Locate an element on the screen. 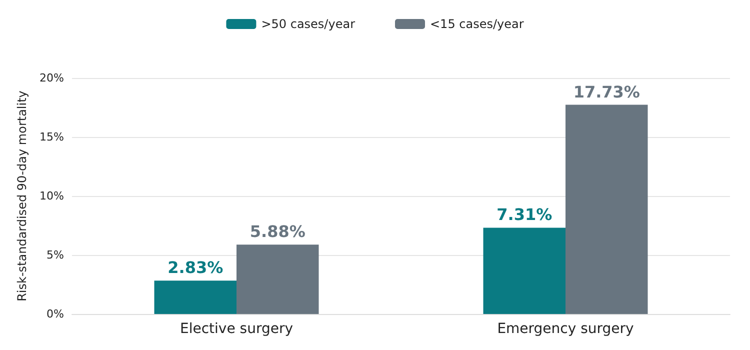 Image resolution: width=750 pixels, height=350 pixels. y-tick-label: 0% is located at coordinates (55, 314).